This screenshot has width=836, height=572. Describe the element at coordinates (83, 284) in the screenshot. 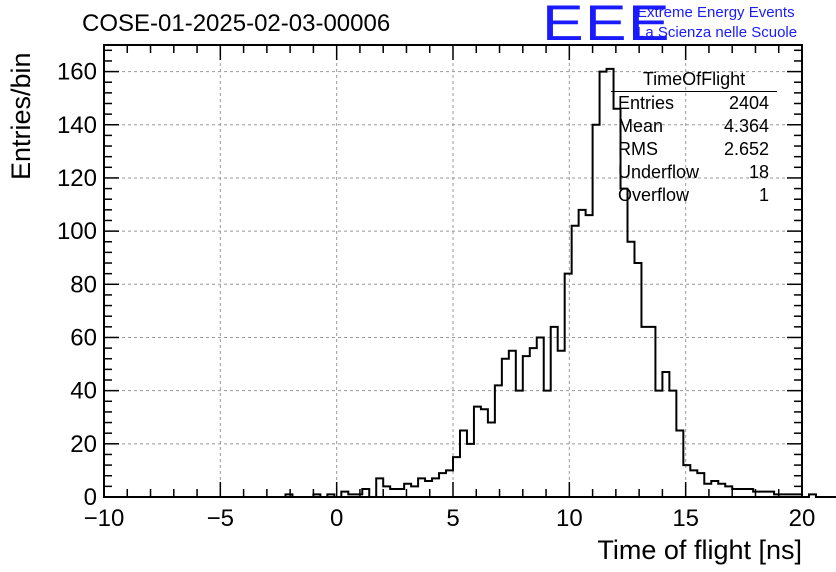

I see `y-tick-label: 80` at that location.